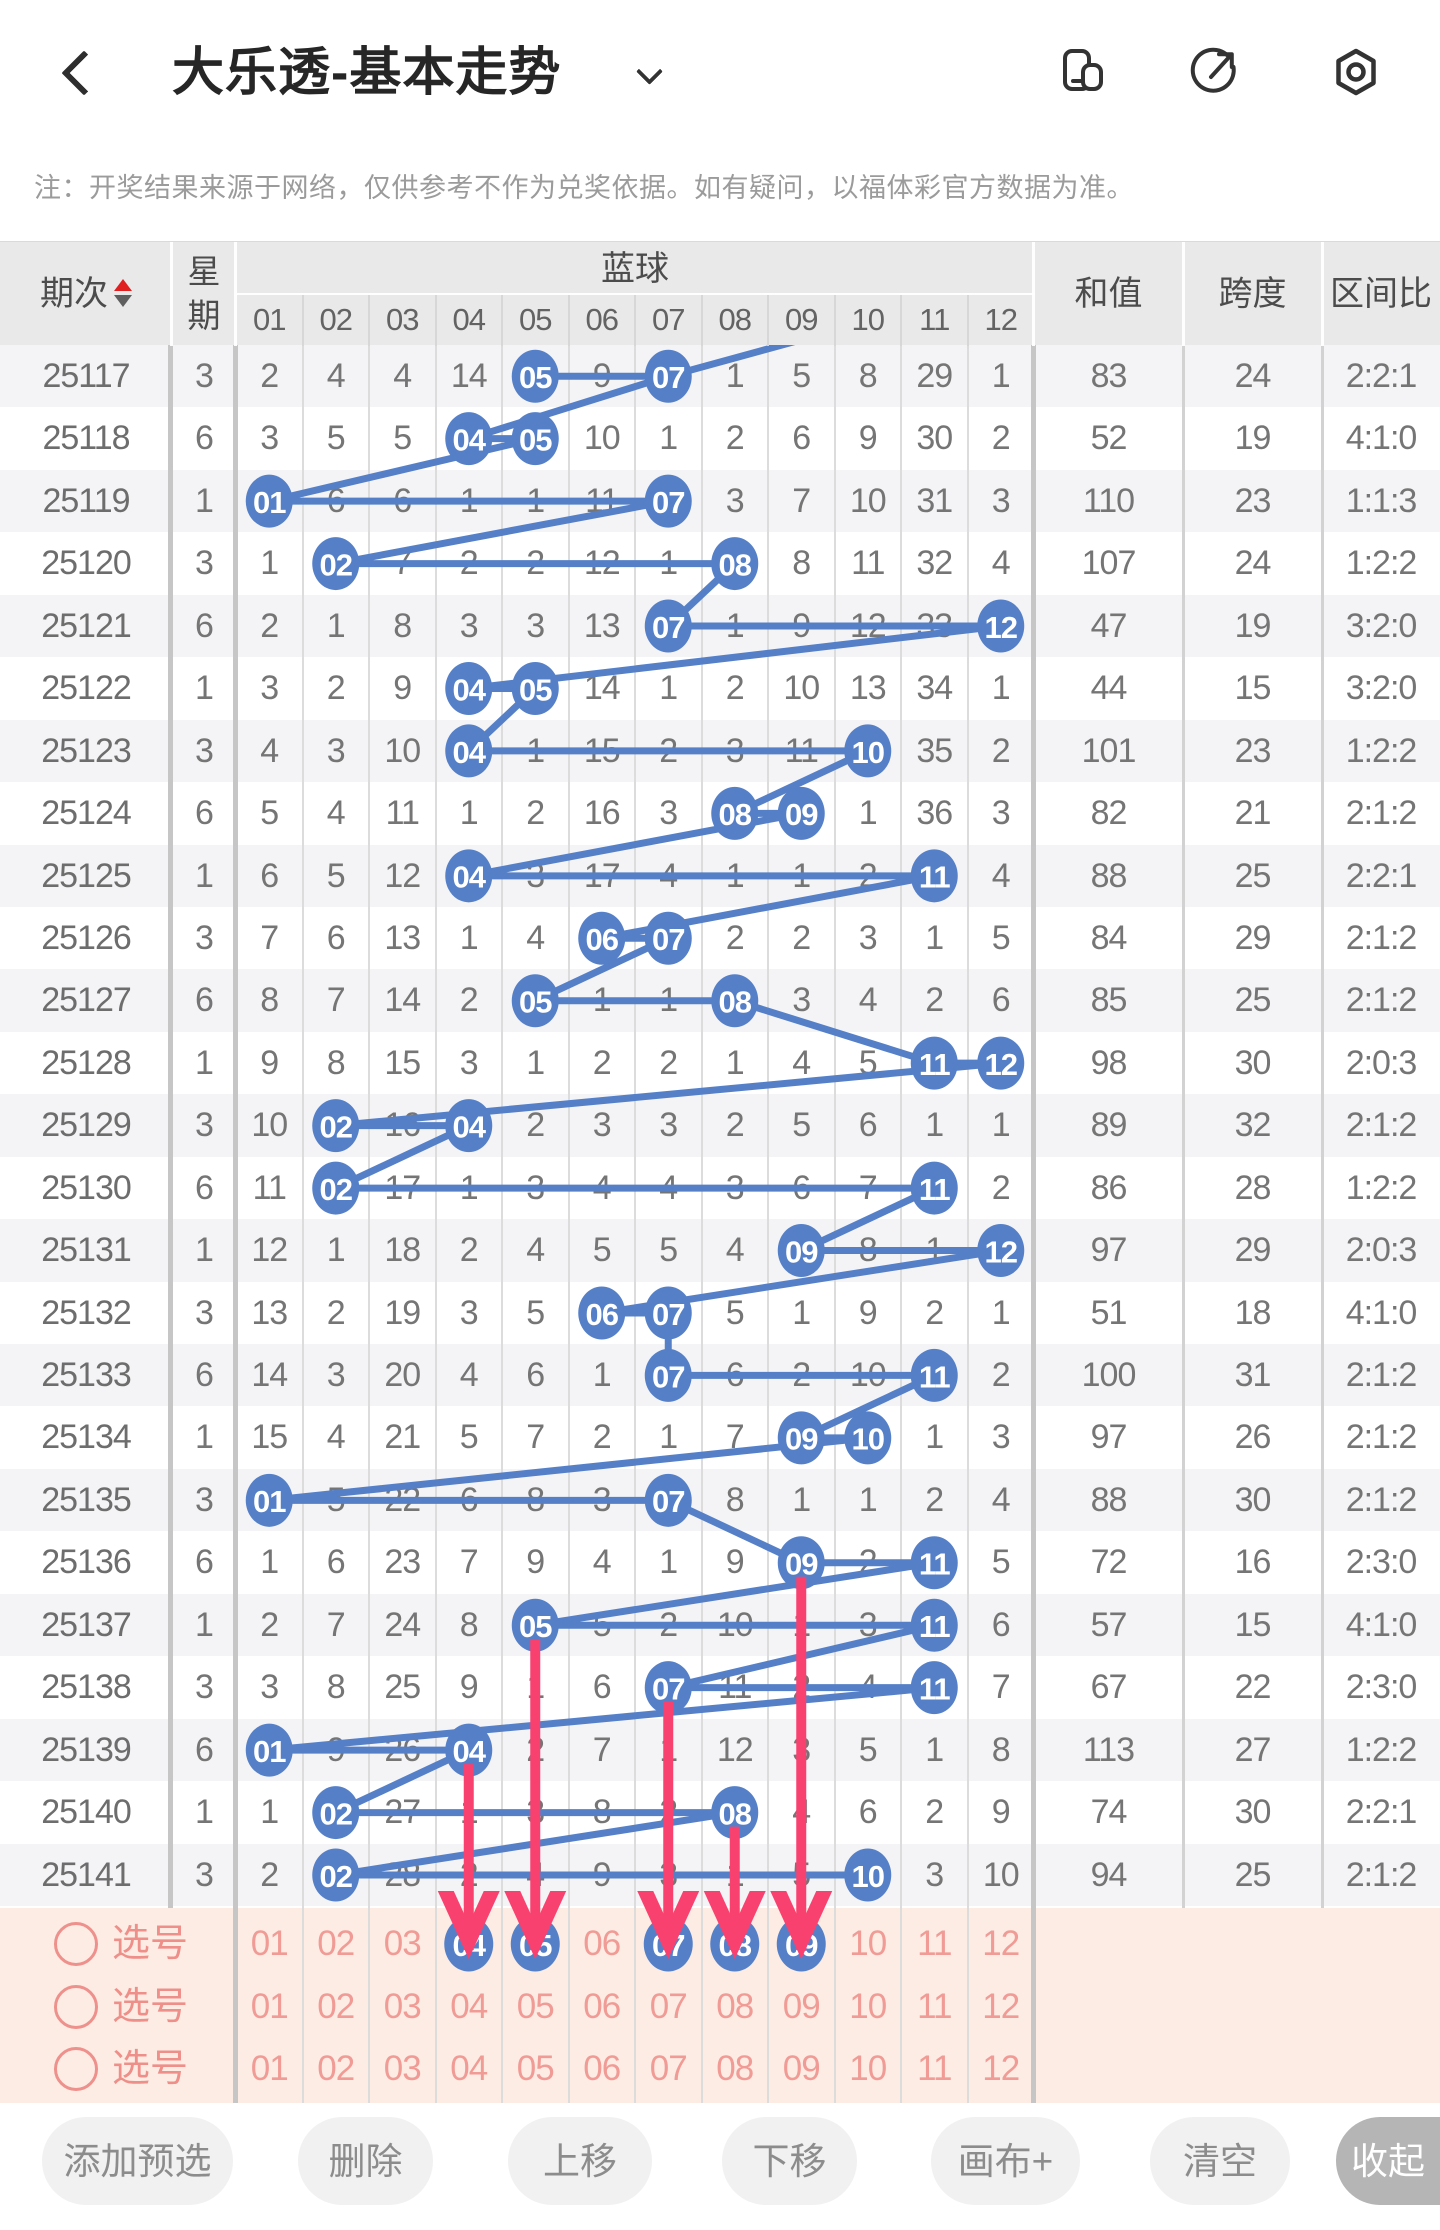 The height and width of the screenshot is (2230, 1440). What do you see at coordinates (402, 1125) in the screenshot?
I see `ball-cell: 16` at bounding box center [402, 1125].